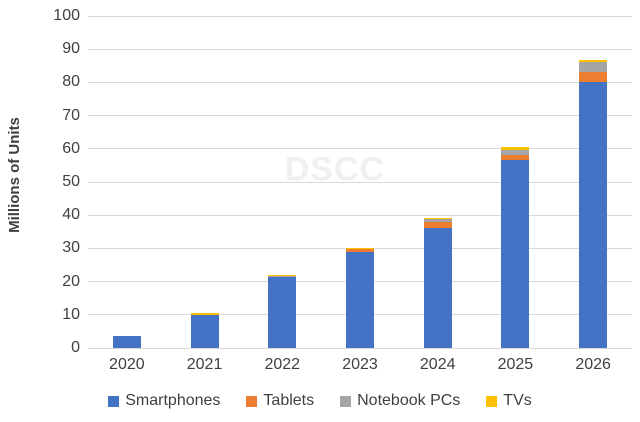  What do you see at coordinates (409, 400) in the screenshot?
I see `legend-label: Notebook PCs` at bounding box center [409, 400].